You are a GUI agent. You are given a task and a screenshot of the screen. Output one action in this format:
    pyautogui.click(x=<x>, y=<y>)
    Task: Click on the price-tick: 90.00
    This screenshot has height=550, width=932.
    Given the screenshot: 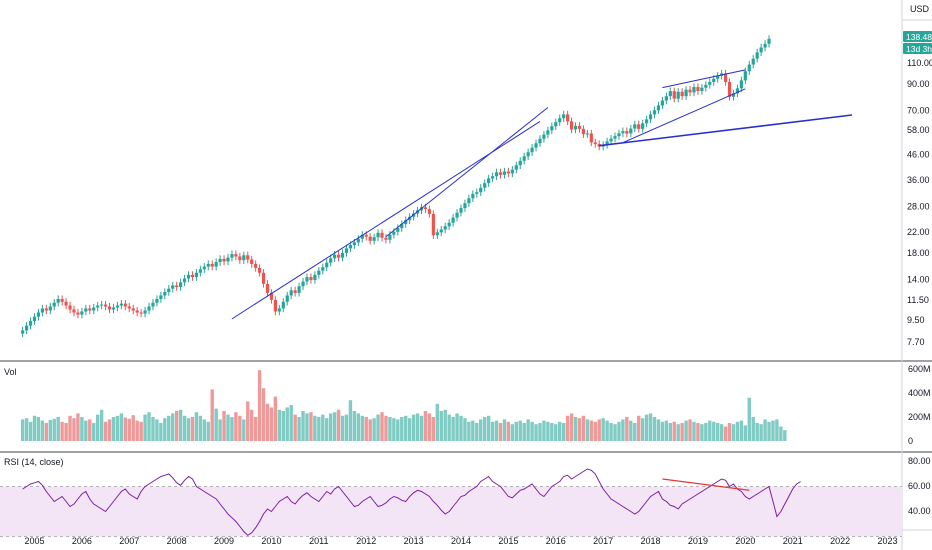 What is the action you would take?
    pyautogui.click(x=918, y=84)
    